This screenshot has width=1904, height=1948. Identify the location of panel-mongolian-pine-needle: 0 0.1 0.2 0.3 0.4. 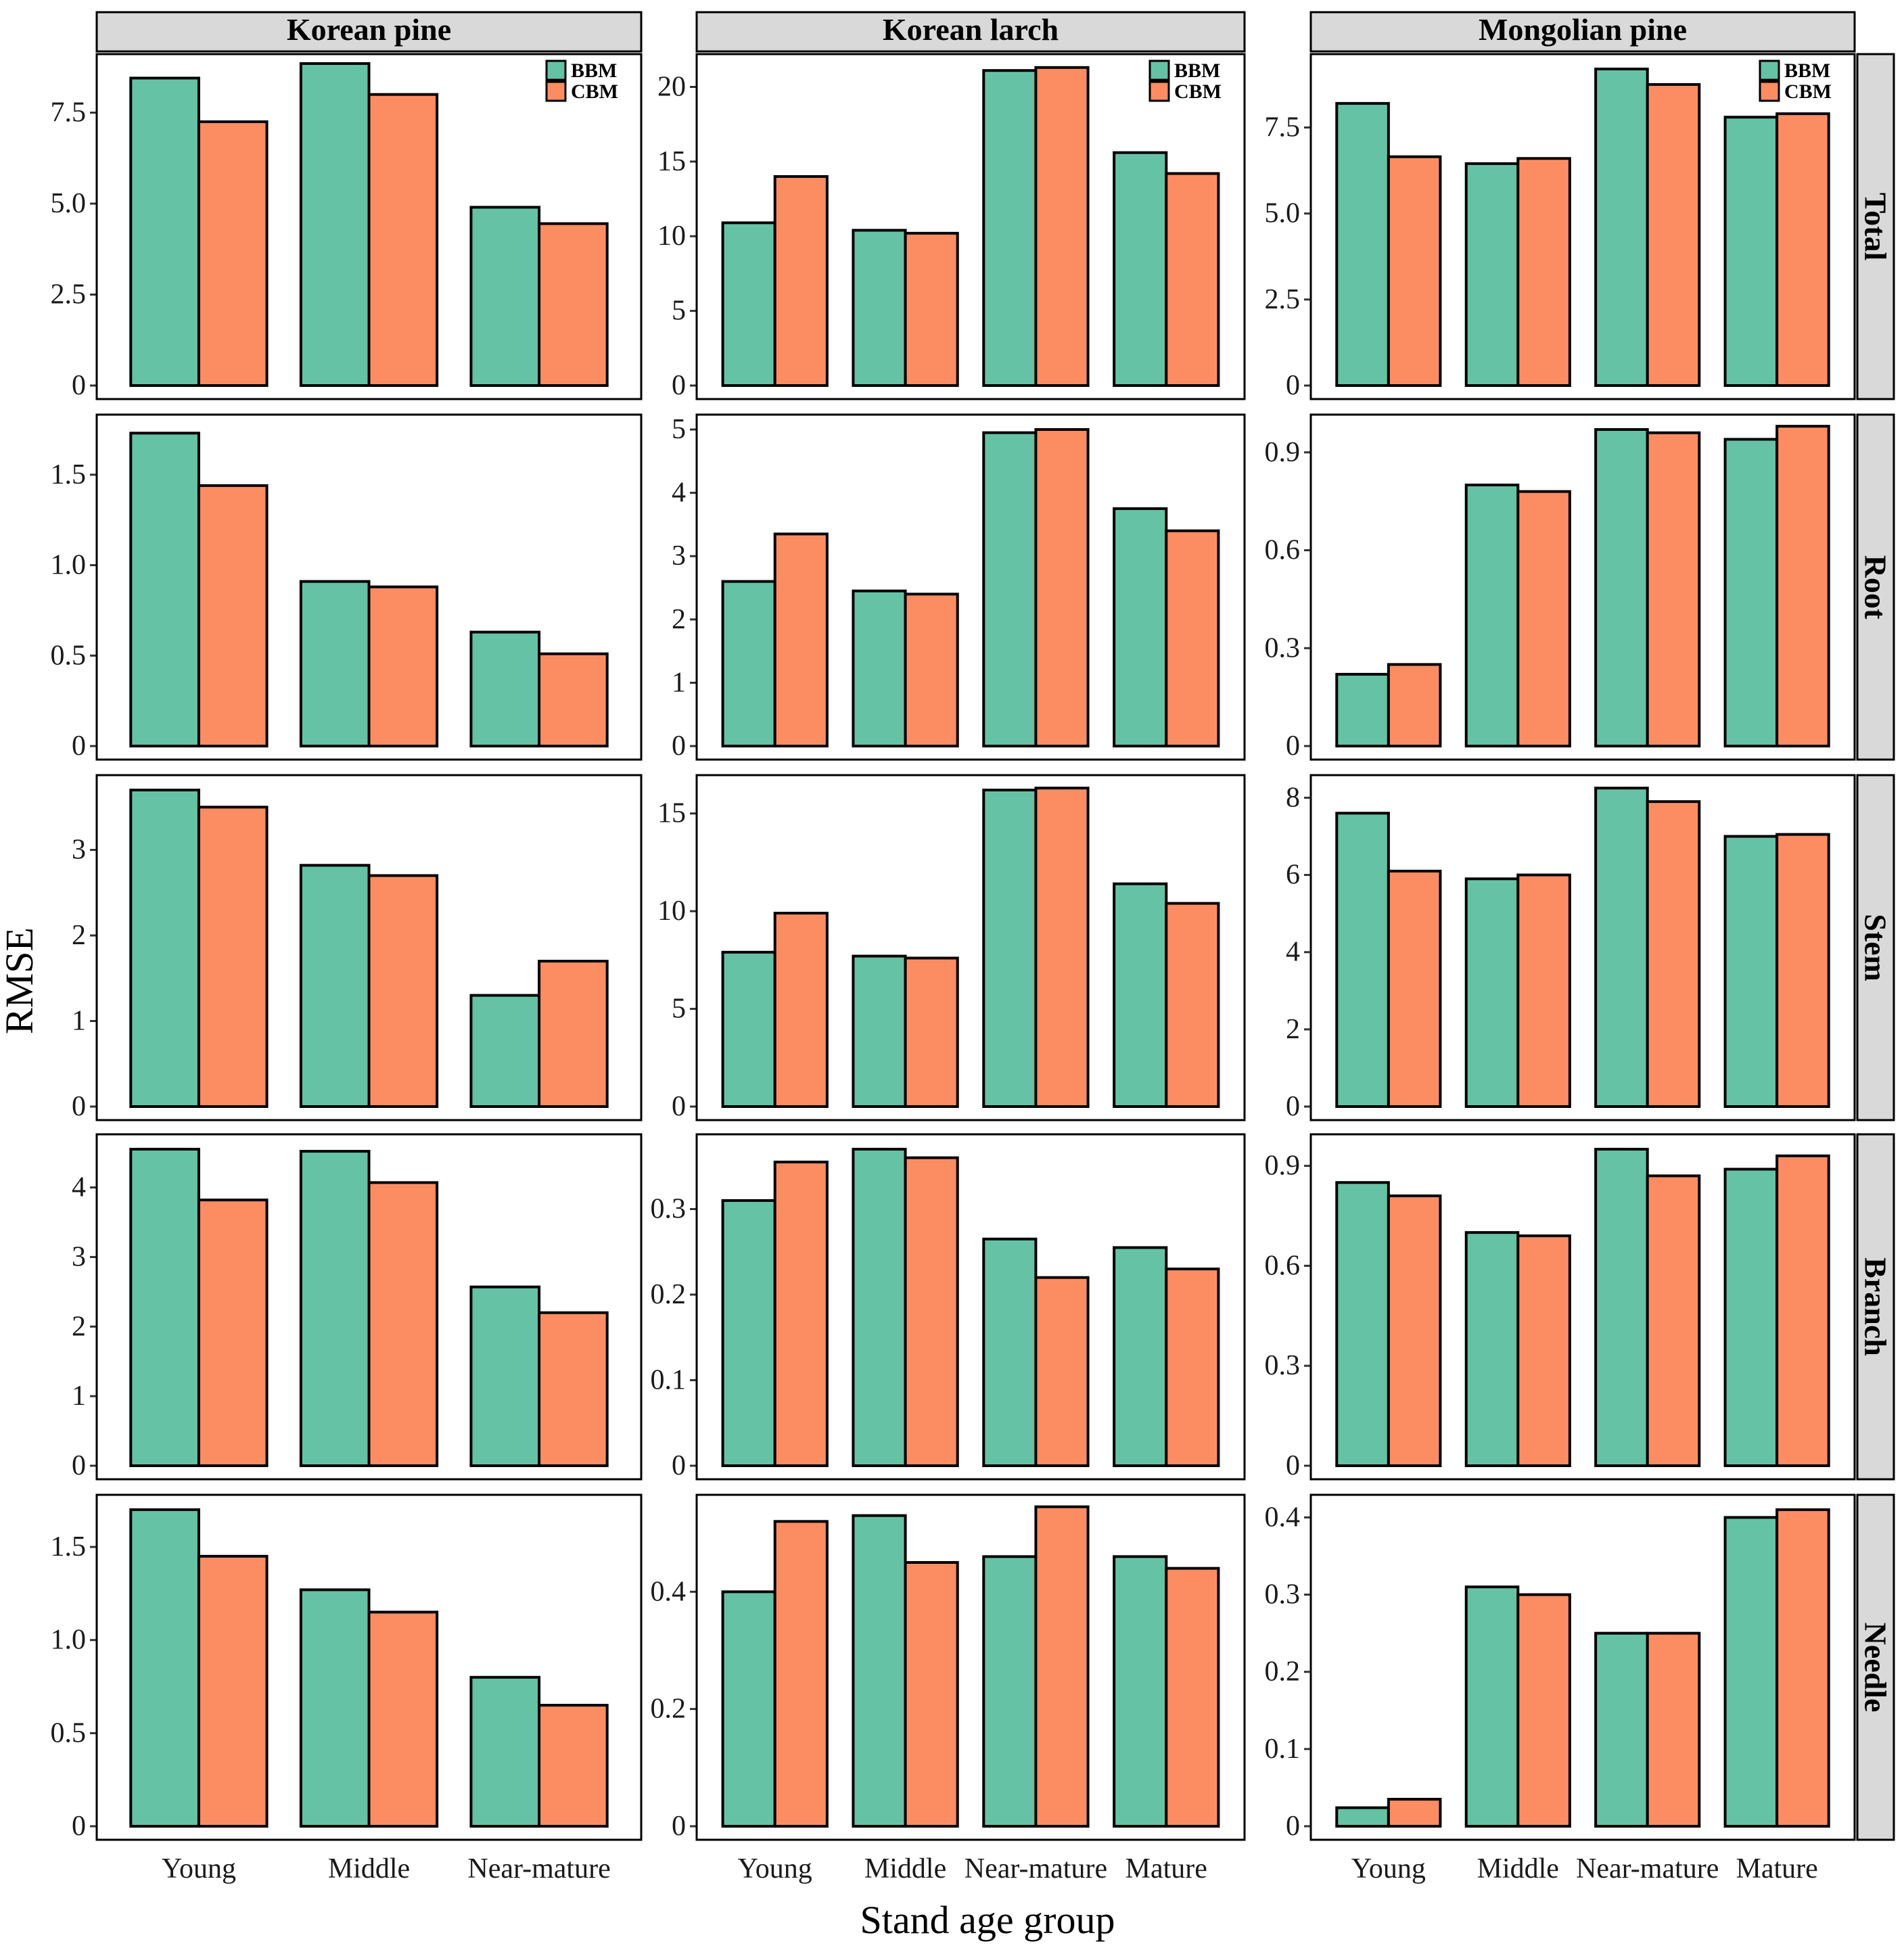
(1560, 1668).